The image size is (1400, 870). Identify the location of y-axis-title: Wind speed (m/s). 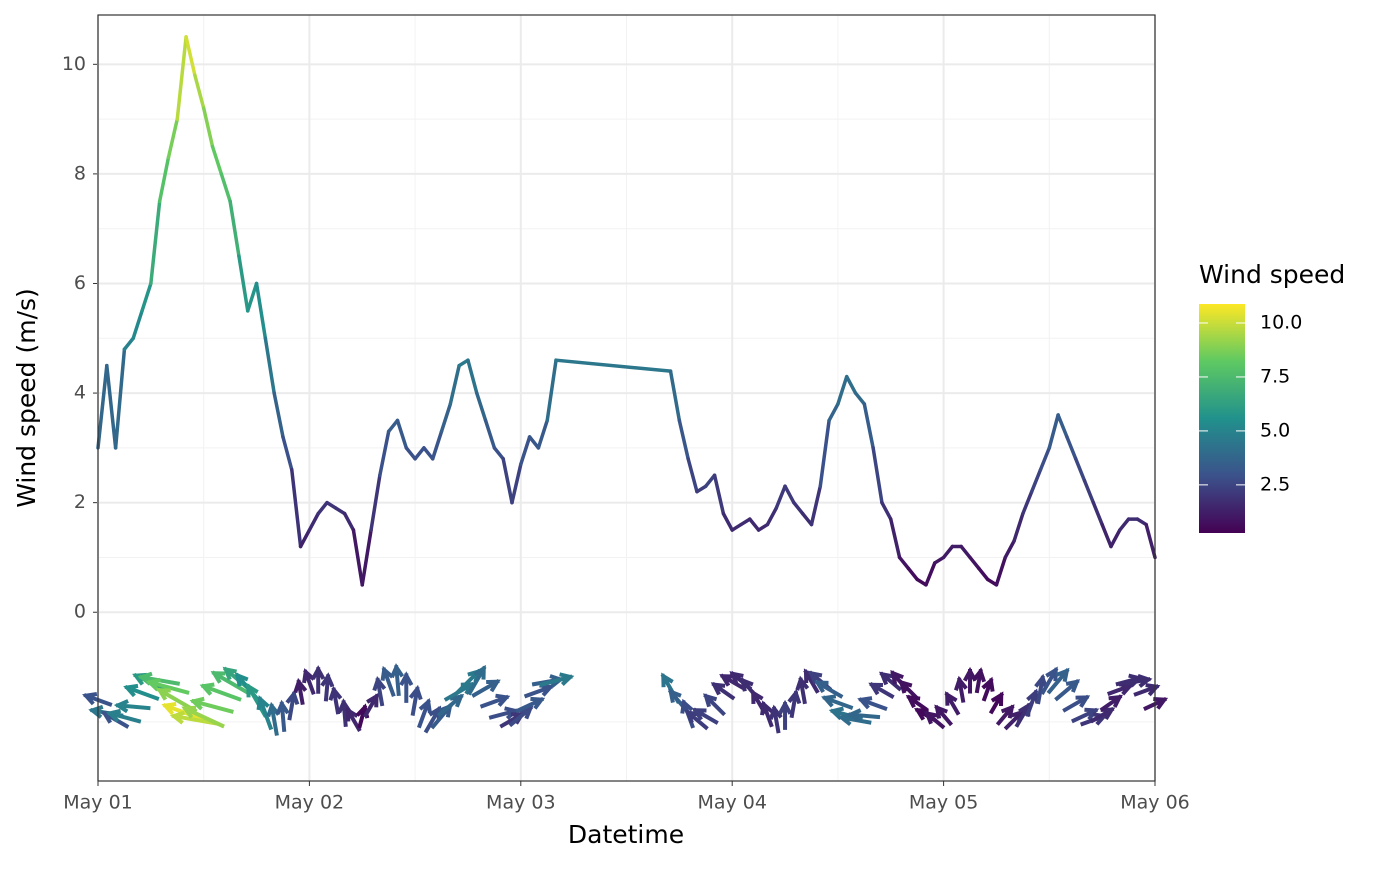
(26, 398).